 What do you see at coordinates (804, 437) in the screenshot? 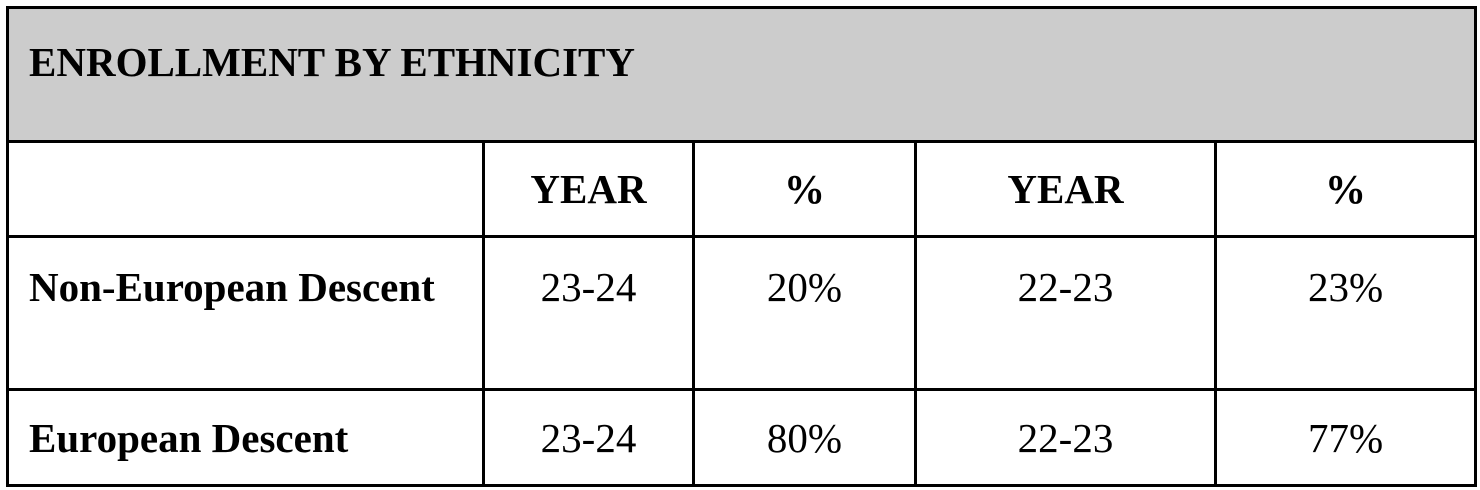
I see `cell: 80%` at bounding box center [804, 437].